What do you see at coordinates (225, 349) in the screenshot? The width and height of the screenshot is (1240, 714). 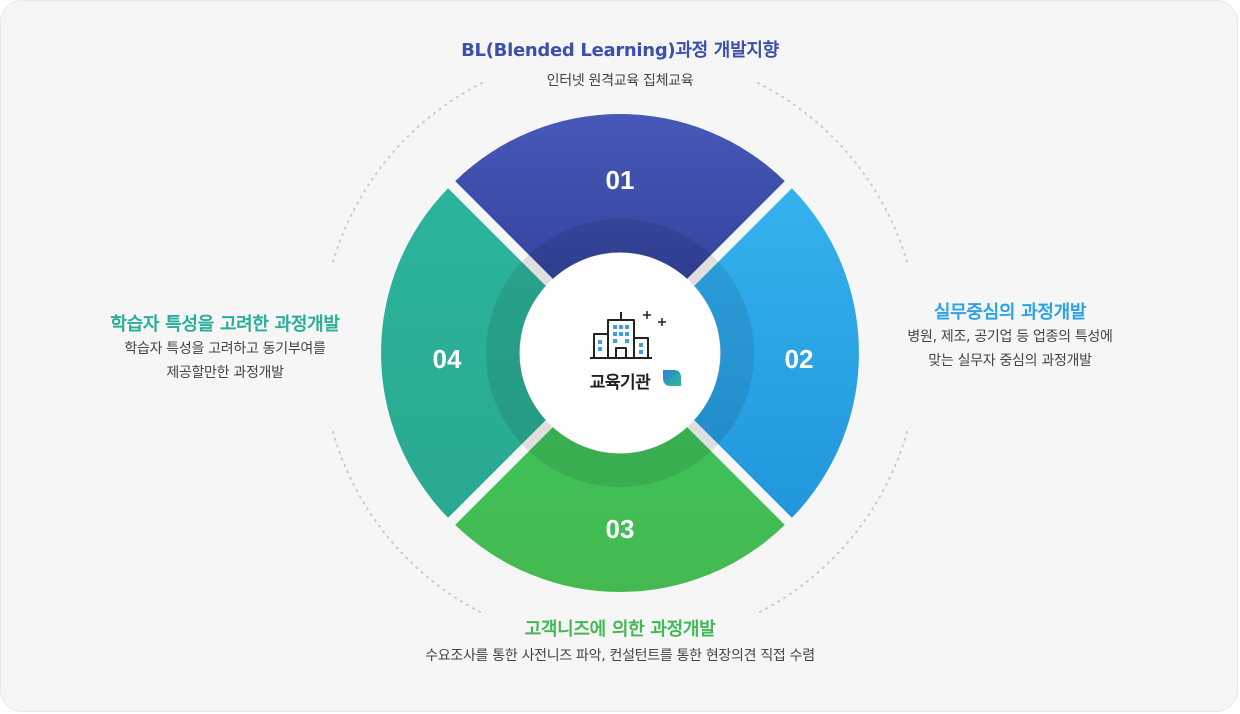 I see `description-line: 학습자 특성을 고려하고 동기부여를` at bounding box center [225, 349].